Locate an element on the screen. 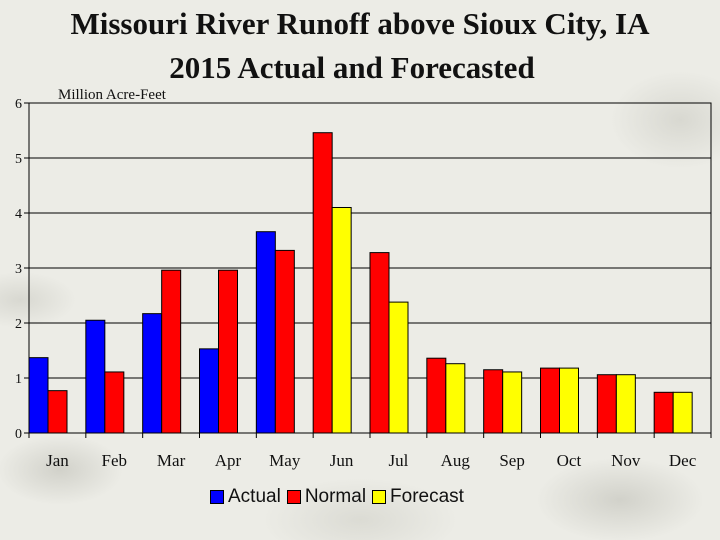  bar-normal-jul is located at coordinates (379, 343).